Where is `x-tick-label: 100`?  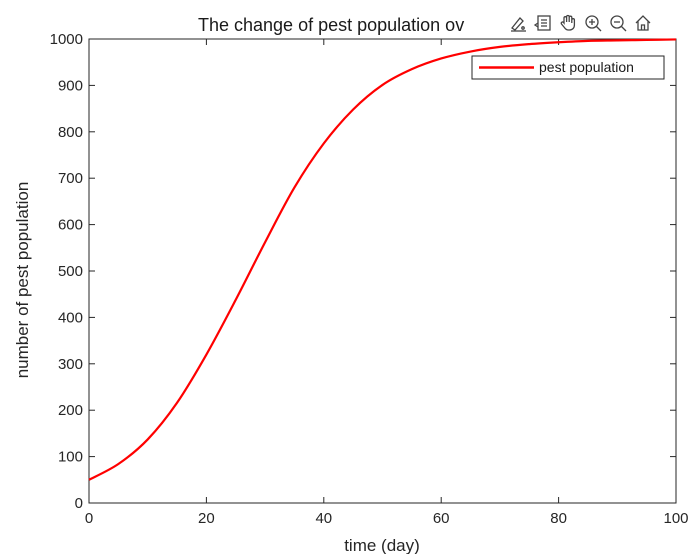
x-tick-label: 100 is located at coordinates (675, 518).